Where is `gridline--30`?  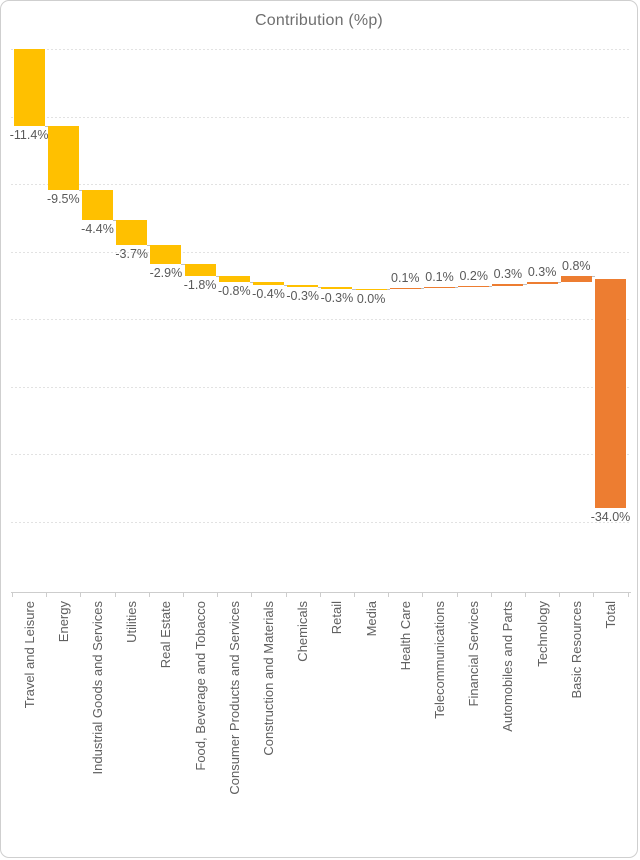 gridline--30 is located at coordinates (321, 252).